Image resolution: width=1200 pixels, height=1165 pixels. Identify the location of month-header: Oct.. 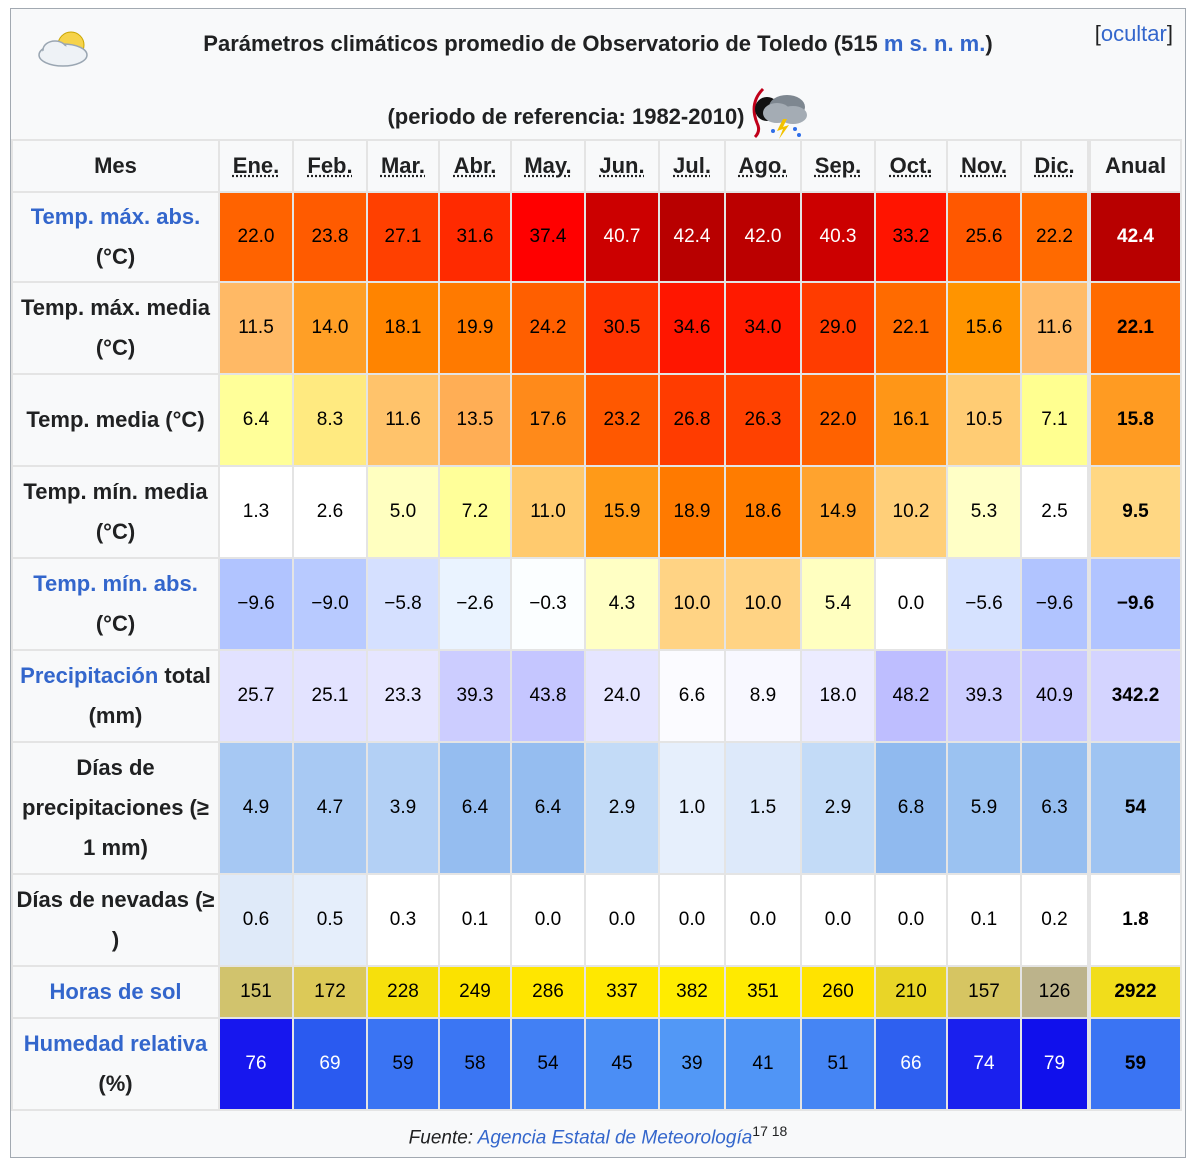
(911, 166).